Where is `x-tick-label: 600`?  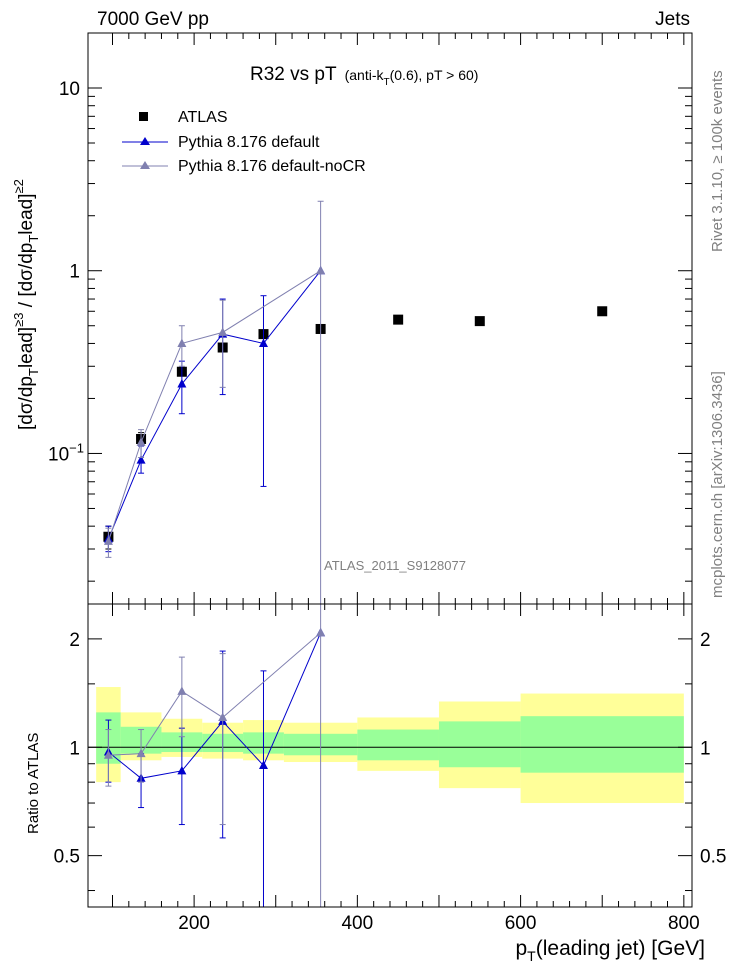 x-tick-label: 600 is located at coordinates (521, 923).